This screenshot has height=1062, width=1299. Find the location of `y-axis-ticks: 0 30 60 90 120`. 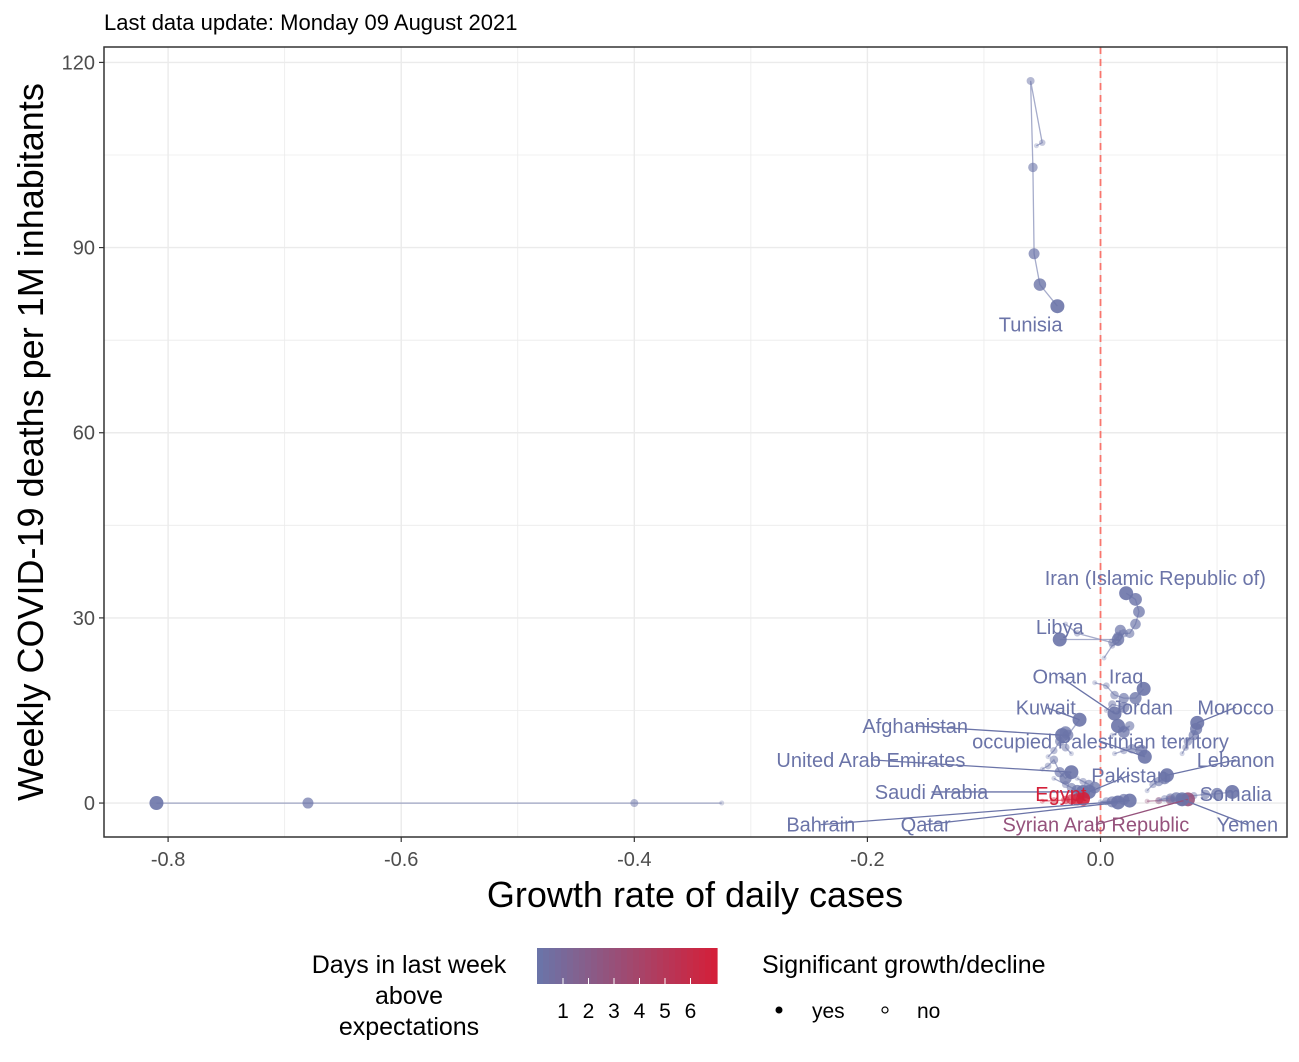

y-axis-ticks: 0 30 60 90 120 is located at coordinates (83, 433).